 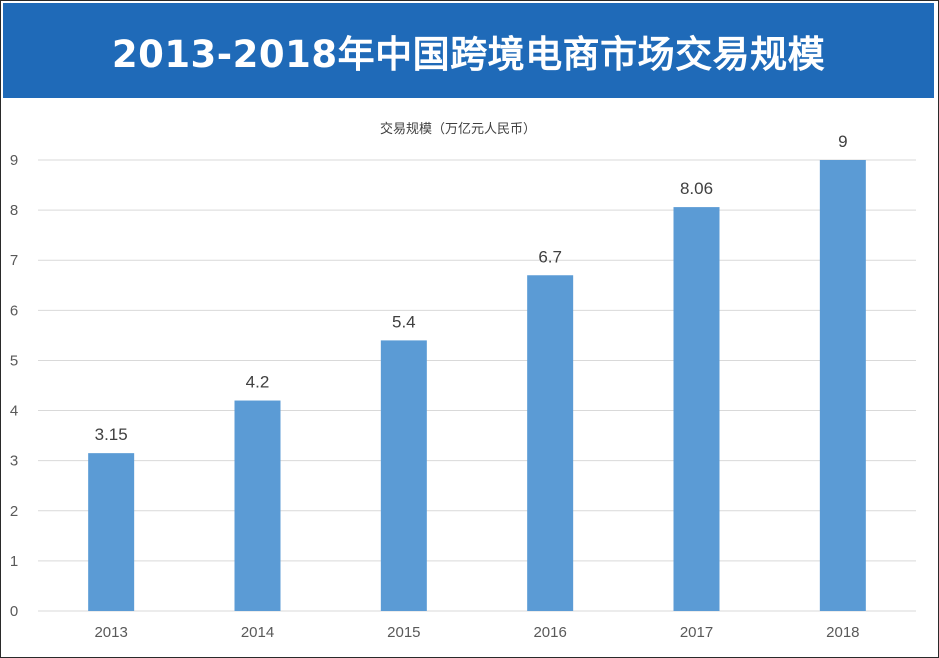 What do you see at coordinates (14, 386) in the screenshot?
I see `y-axis-ticks: 0 1 2 3 4 5 6 7 8 9` at bounding box center [14, 386].